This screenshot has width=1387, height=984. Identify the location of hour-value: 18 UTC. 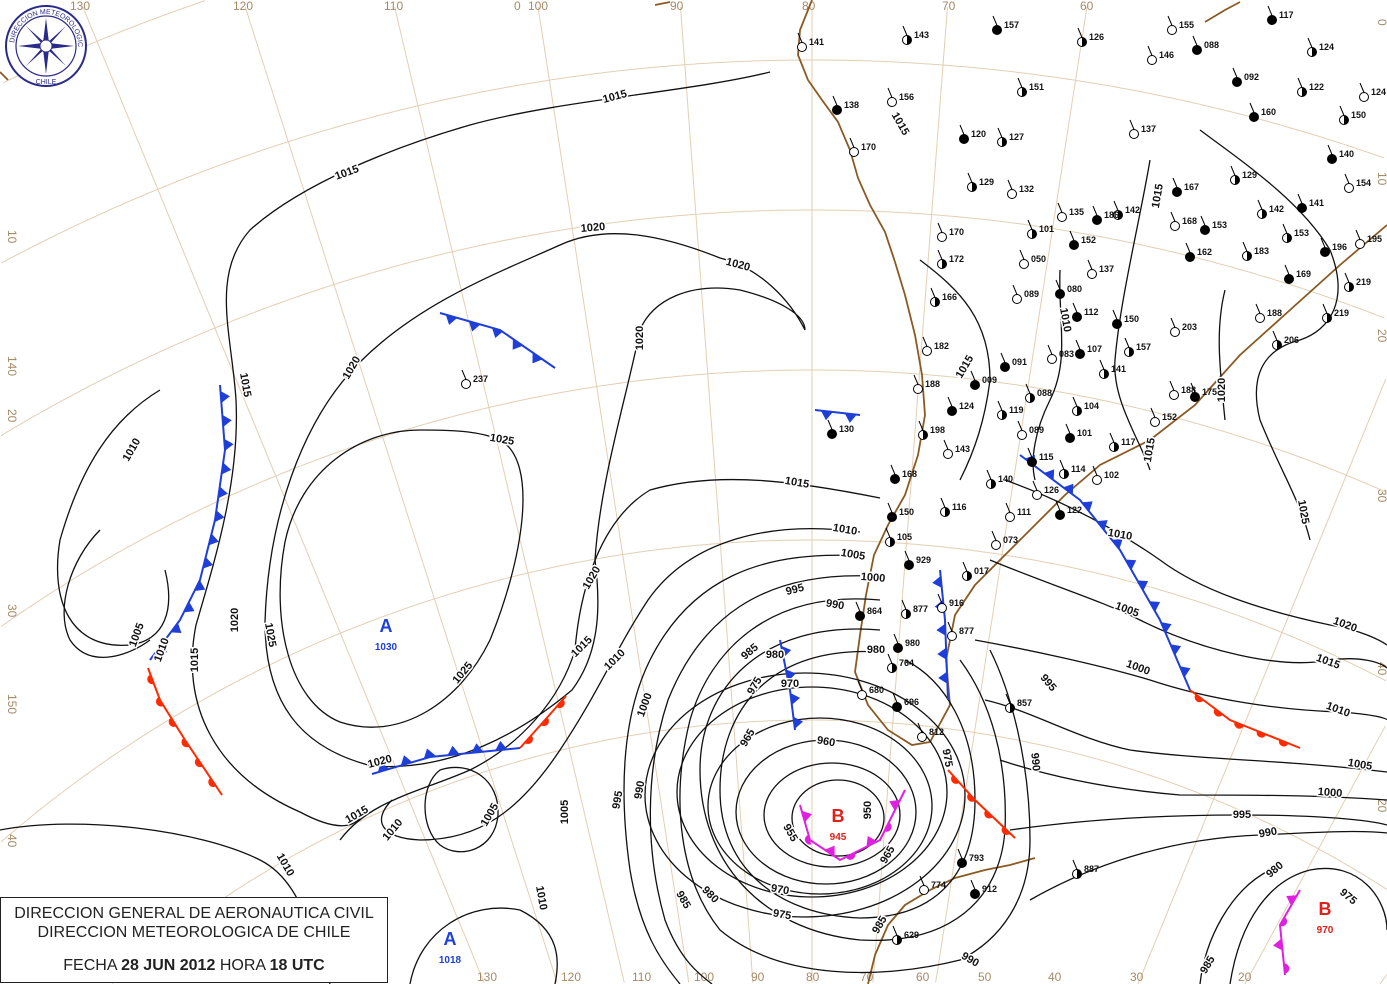
(297, 965).